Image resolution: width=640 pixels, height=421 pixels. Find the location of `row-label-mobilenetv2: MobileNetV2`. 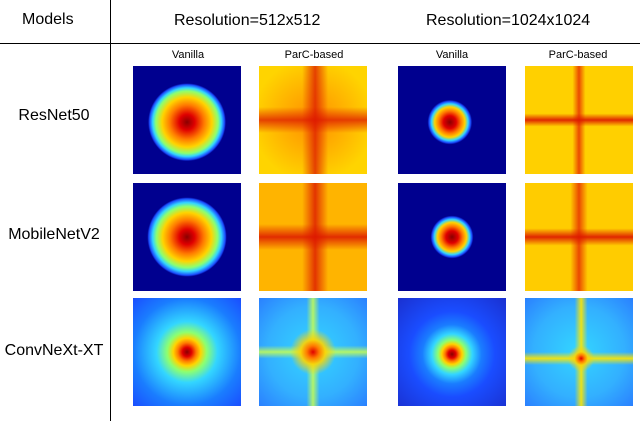

row-label-mobilenetv2: MobileNetV2 is located at coordinates (54, 234).